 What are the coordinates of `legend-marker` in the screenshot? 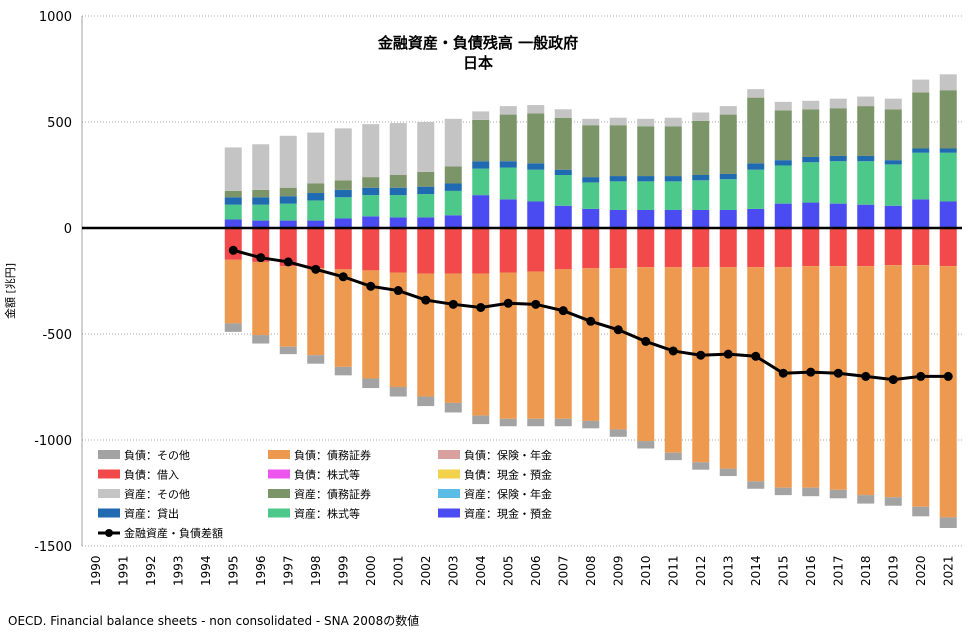 It's located at (109, 533).